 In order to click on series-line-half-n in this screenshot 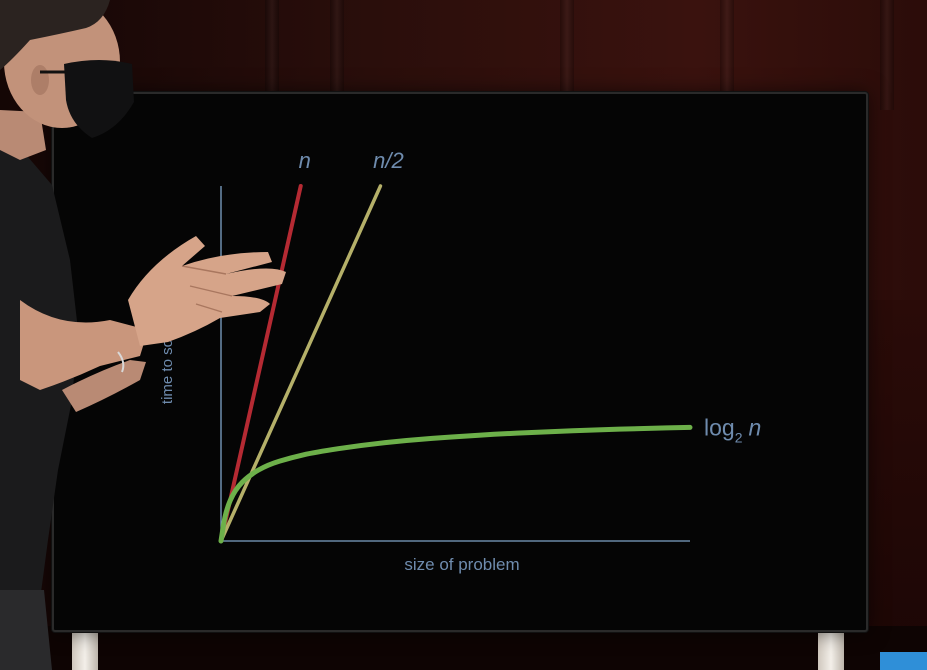, I will do `click(301, 363)`.